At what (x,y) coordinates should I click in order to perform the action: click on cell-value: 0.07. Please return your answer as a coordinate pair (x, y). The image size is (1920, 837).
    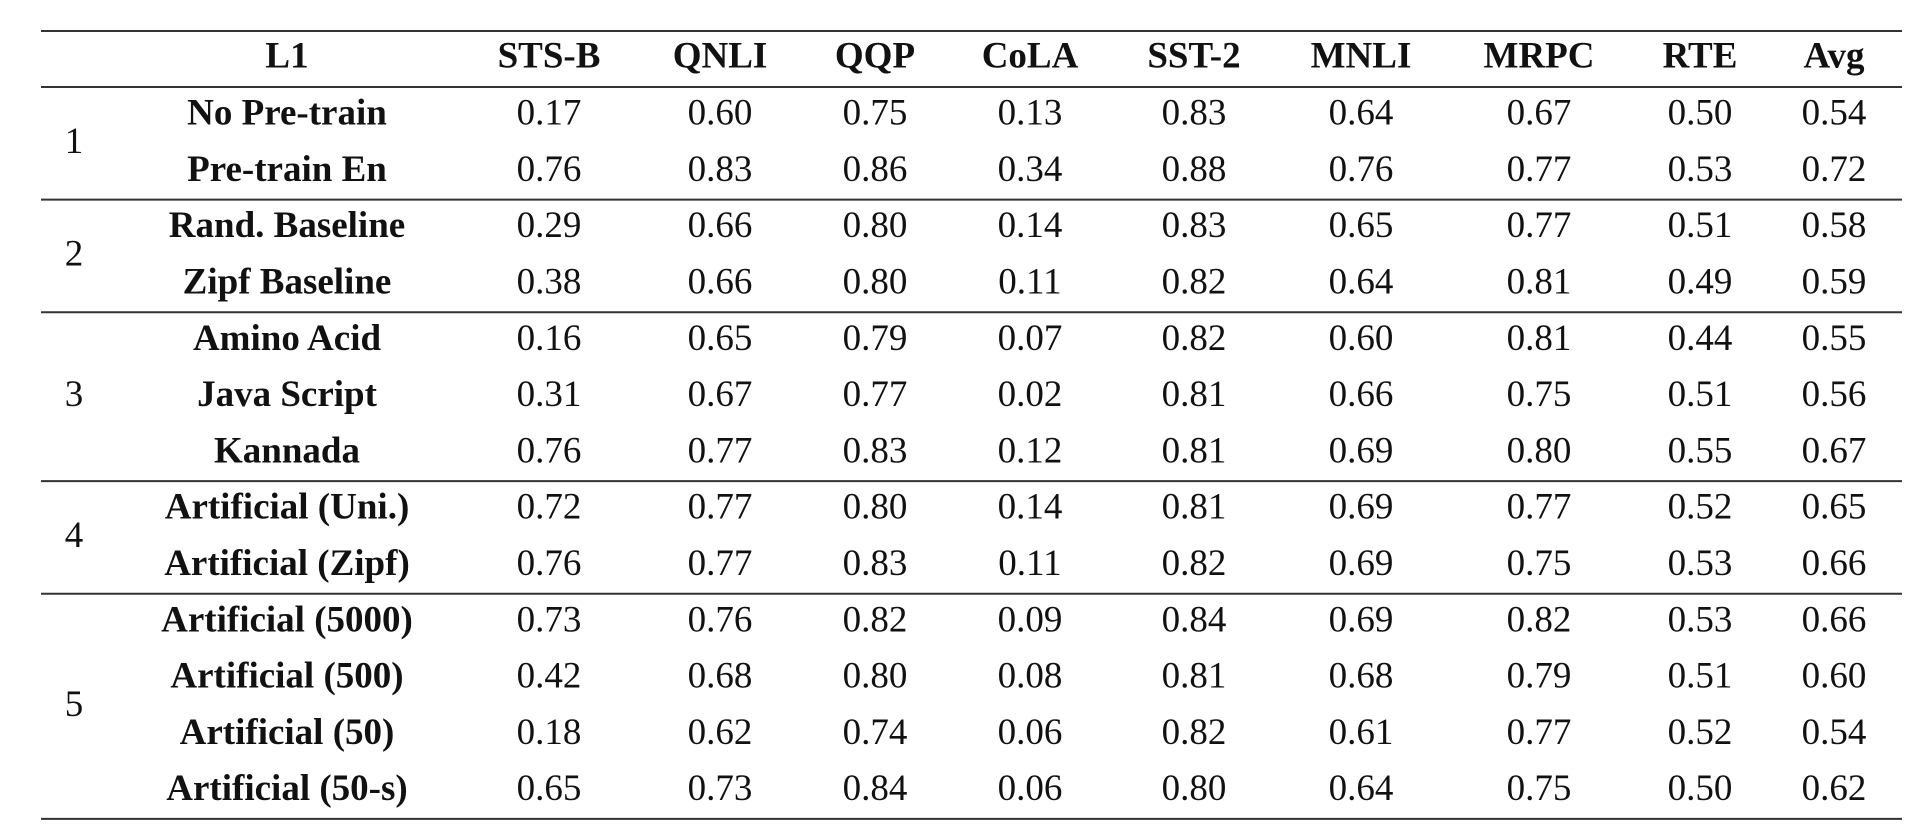
    Looking at the image, I should click on (1030, 338).